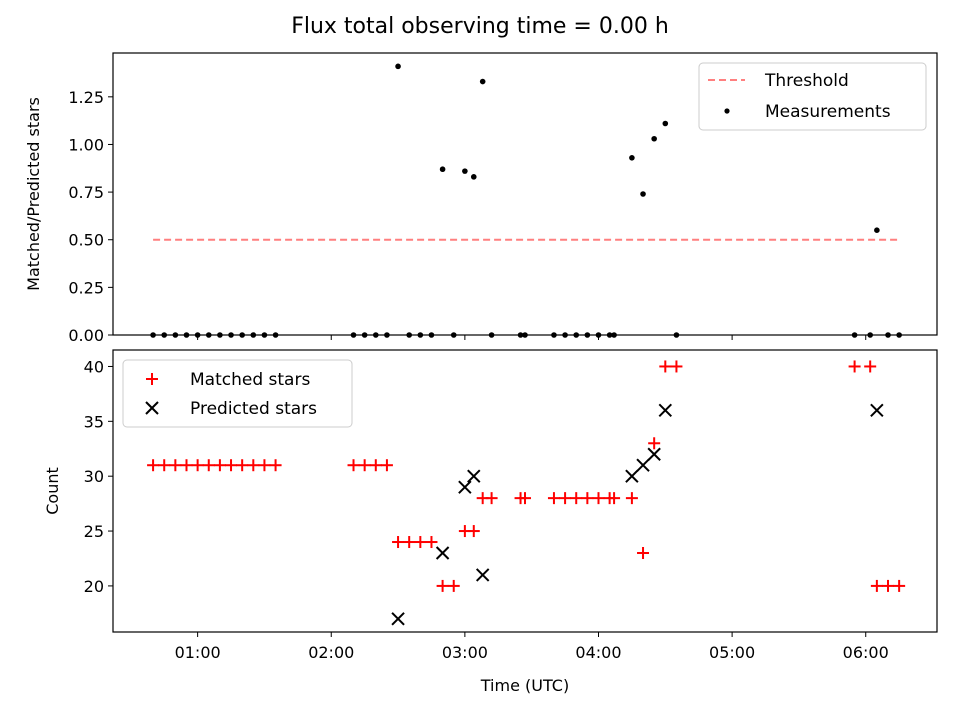 Image resolution: width=960 pixels, height=720 pixels. What do you see at coordinates (727, 111) in the screenshot?
I see `legend-measurements-swatch` at bounding box center [727, 111].